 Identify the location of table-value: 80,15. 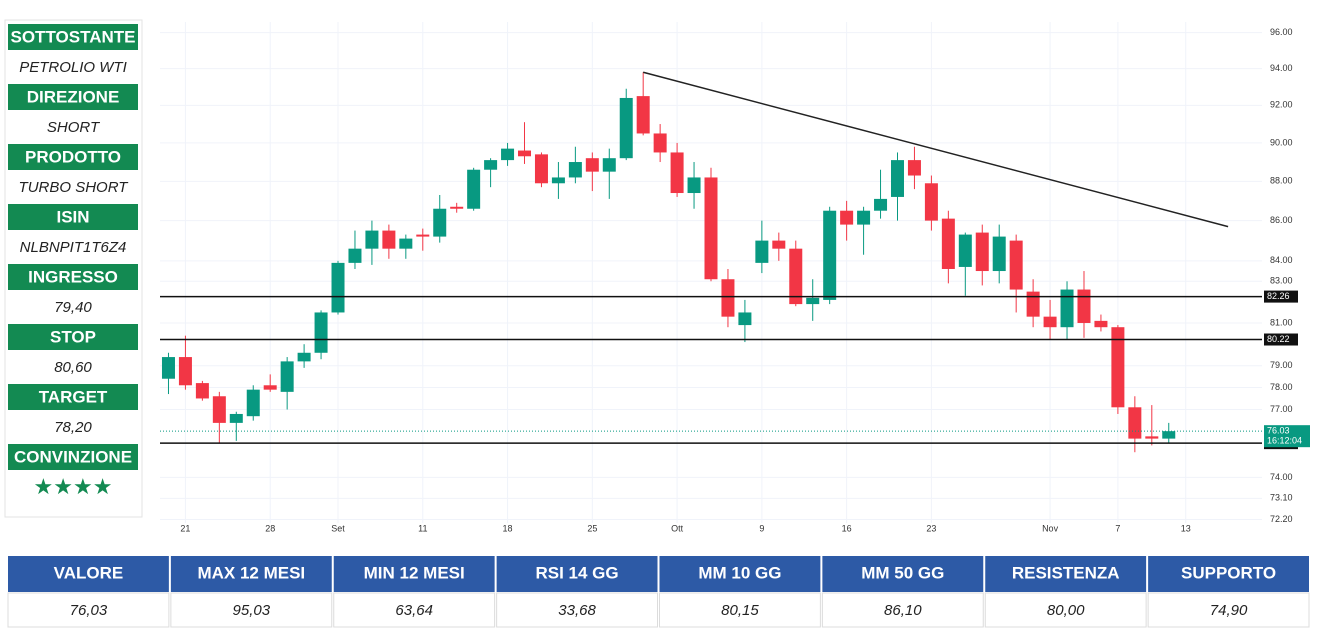
(740, 610).